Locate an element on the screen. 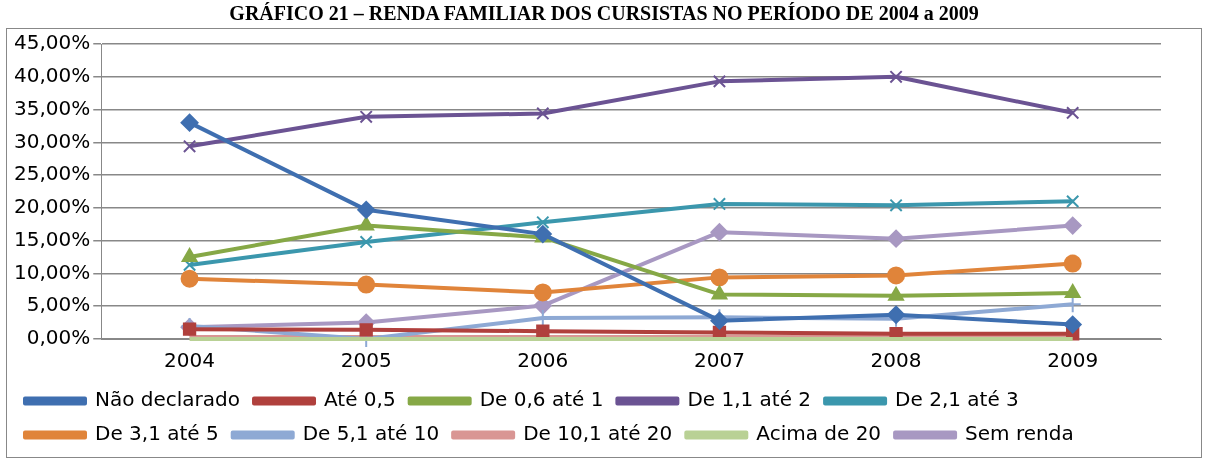 This screenshot has height=460, width=1208. legend-label: De 10,1 até 20 is located at coordinates (598, 433).